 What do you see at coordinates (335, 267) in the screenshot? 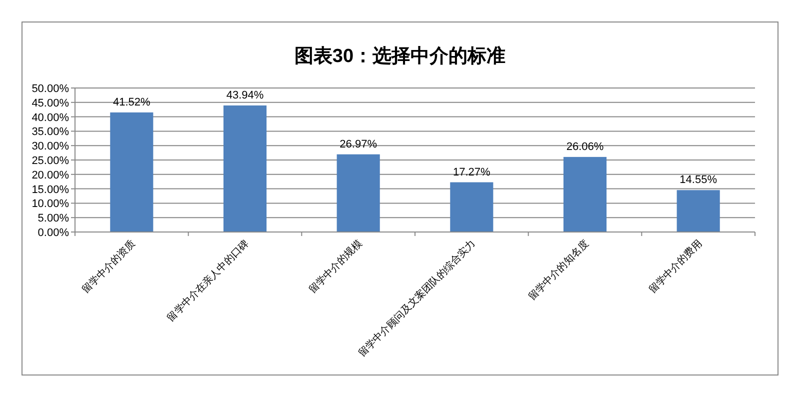
I see `x-tick-label: 留学中介的规模` at bounding box center [335, 267].